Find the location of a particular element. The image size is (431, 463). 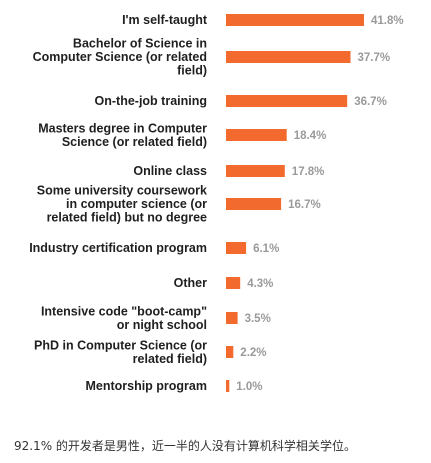

category-label-0: I'm self-taught is located at coordinates (165, 20).